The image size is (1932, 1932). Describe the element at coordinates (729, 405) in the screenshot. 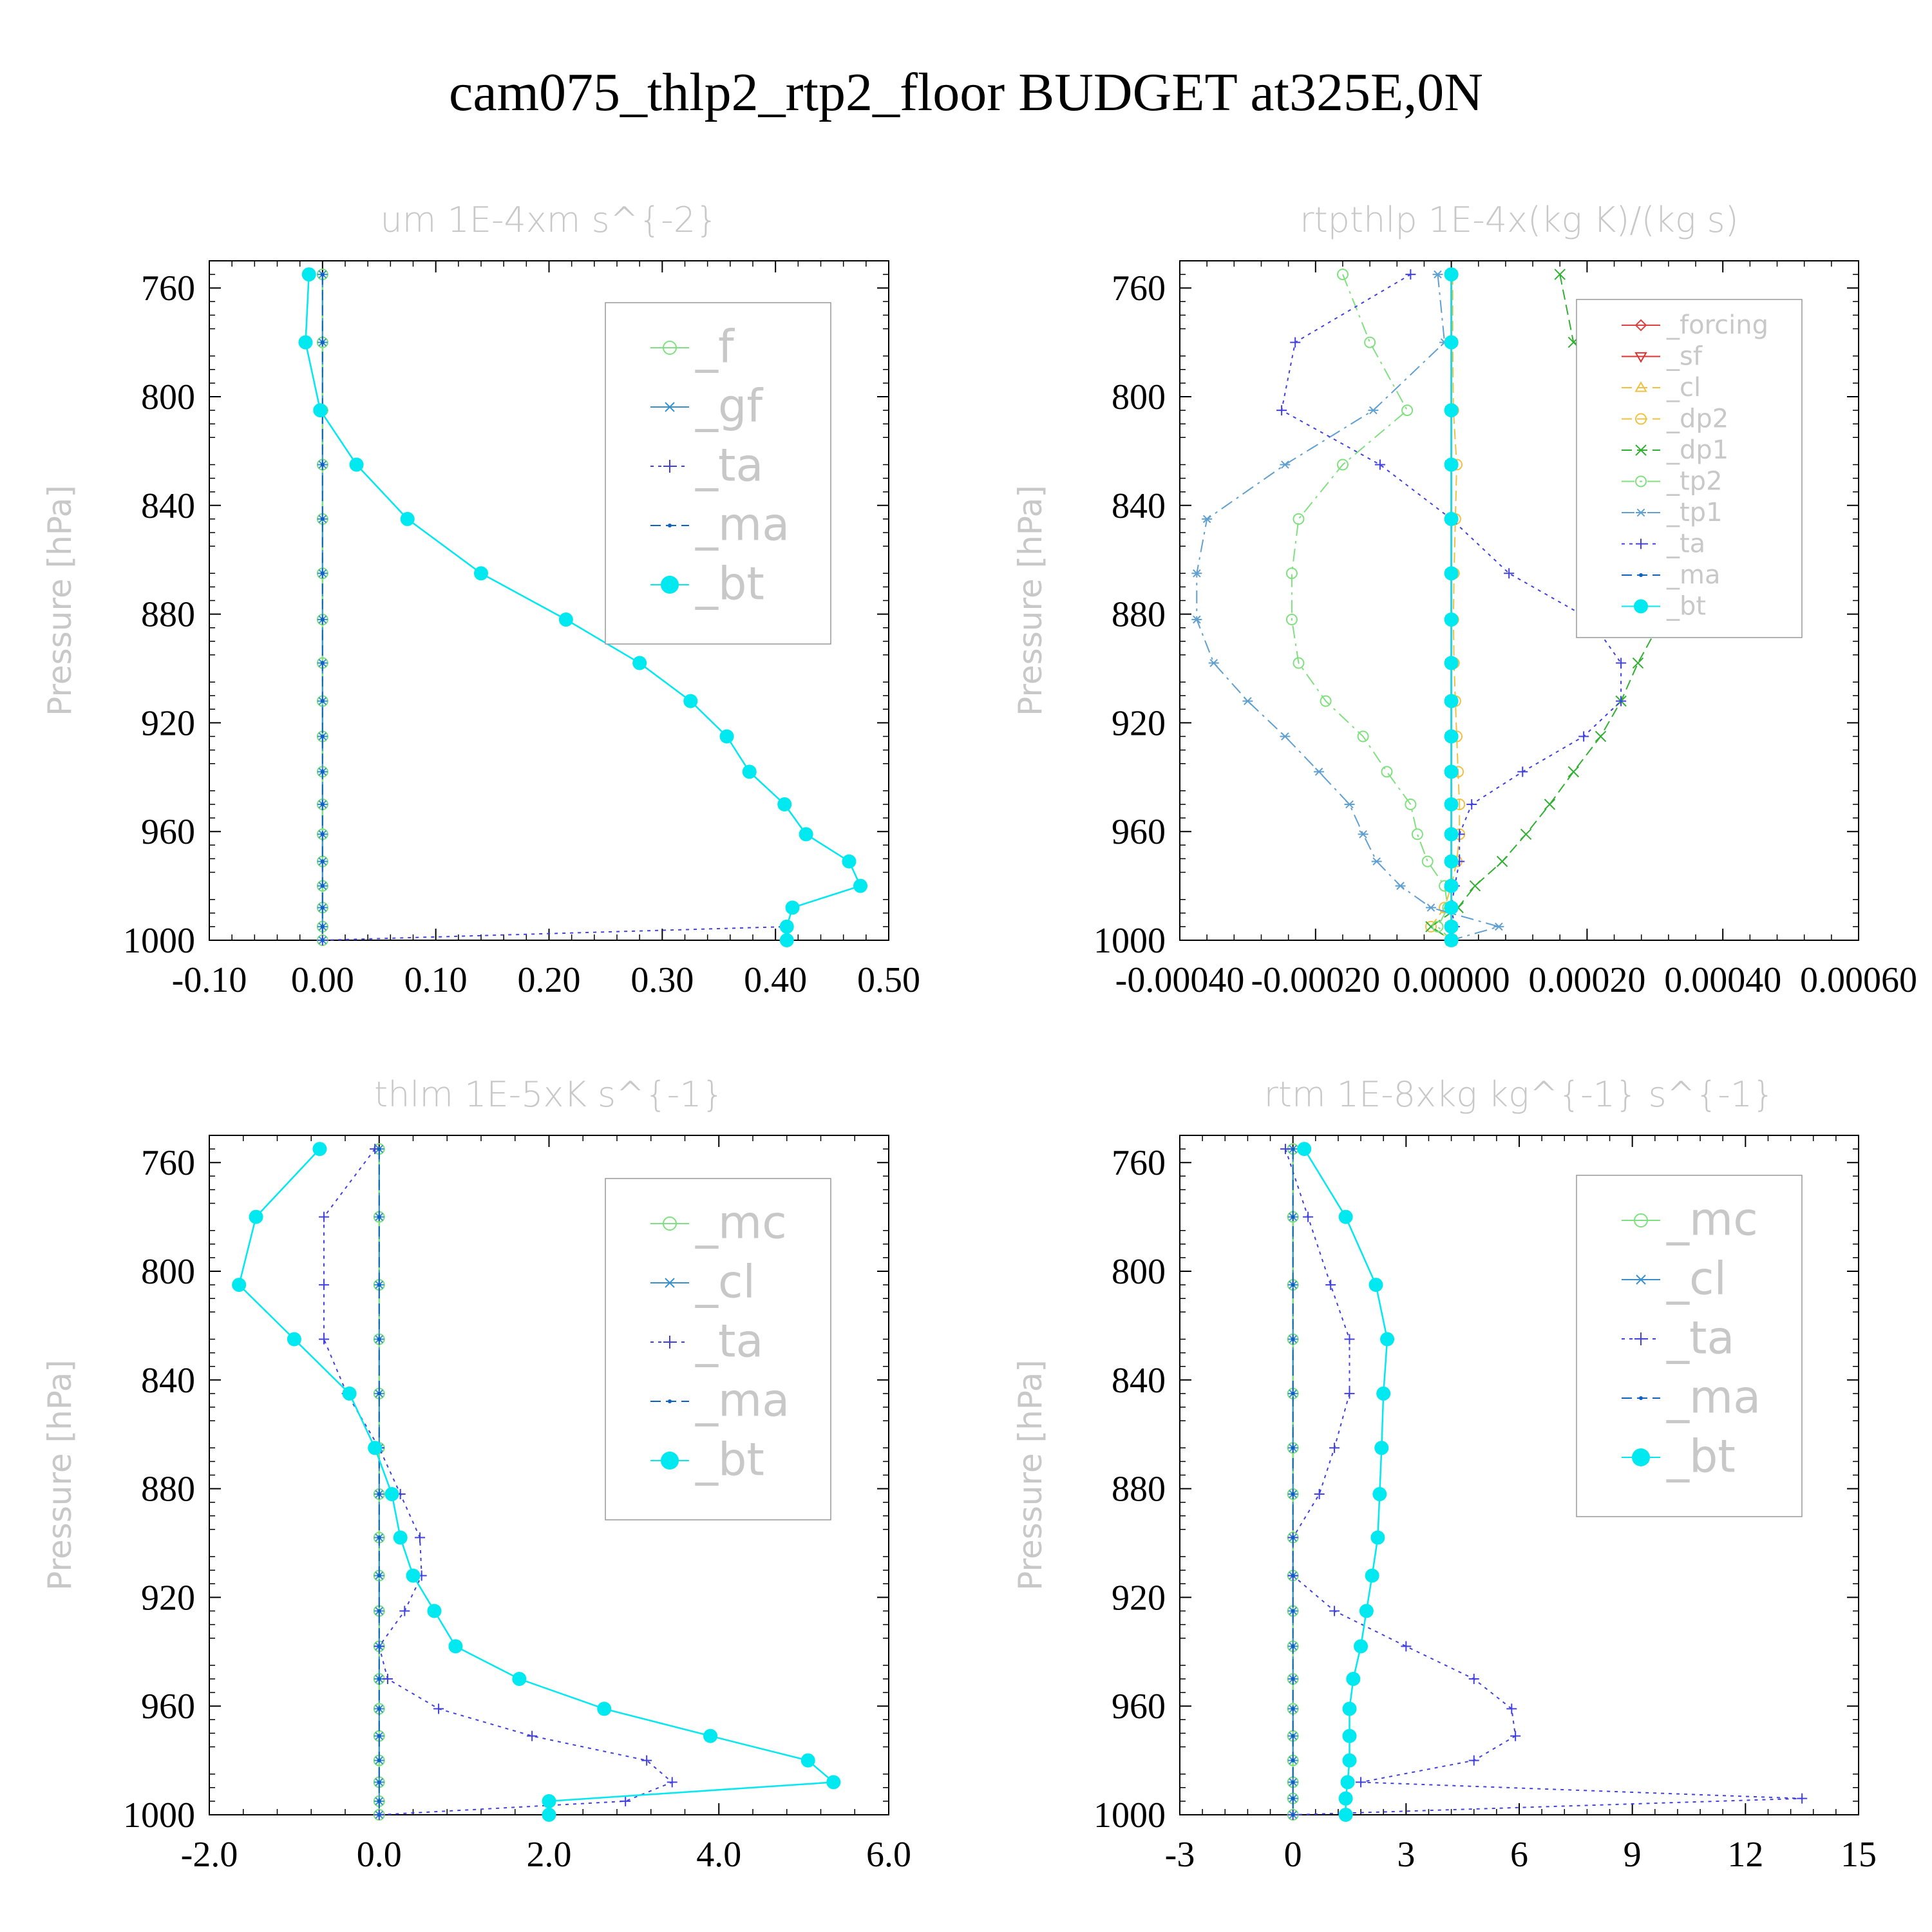

I see `legend-label: _gf` at that location.